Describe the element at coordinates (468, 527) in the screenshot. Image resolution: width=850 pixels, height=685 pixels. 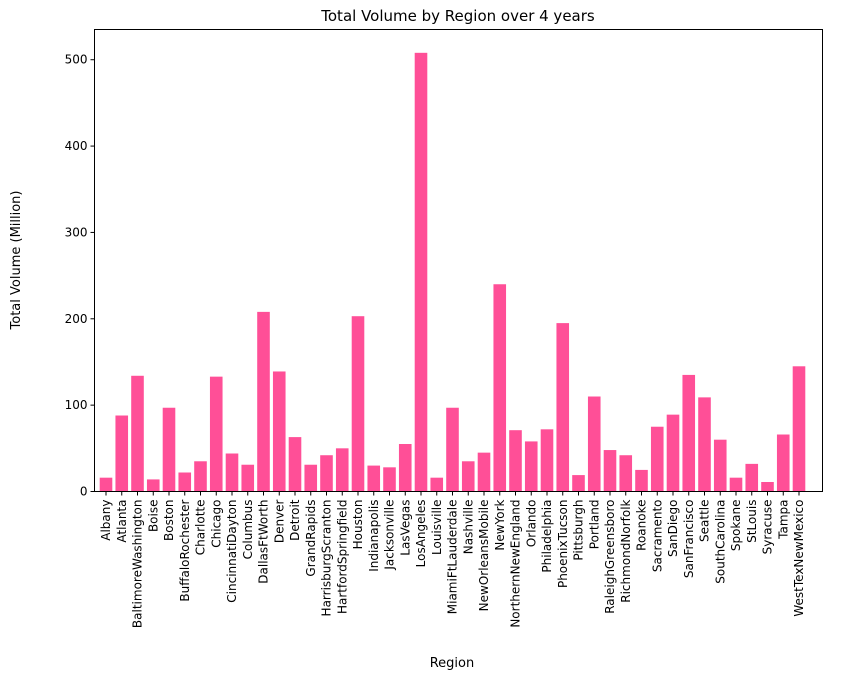
I see `x-tick-label: Nashville` at that location.